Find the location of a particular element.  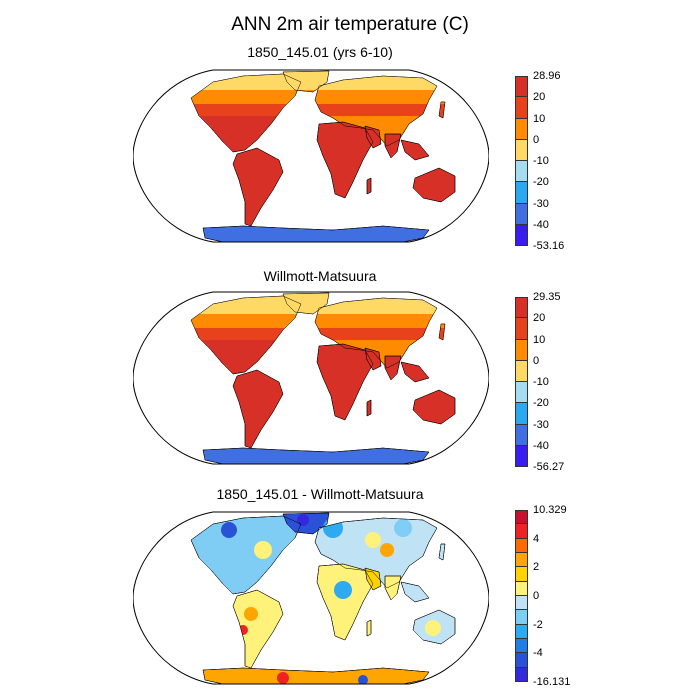

panel-1-map is located at coordinates (311, 156).